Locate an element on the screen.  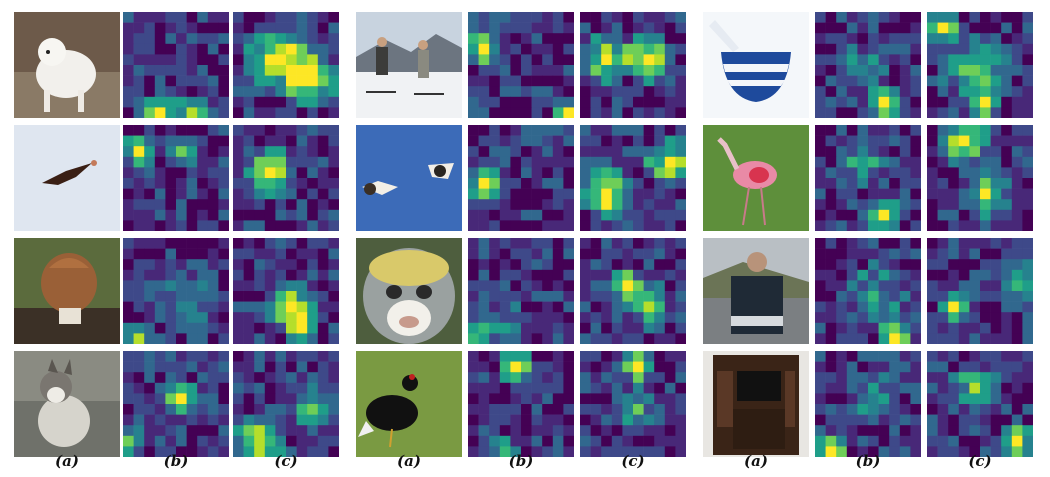
heatmap-grid is located at coordinates (633, 65).